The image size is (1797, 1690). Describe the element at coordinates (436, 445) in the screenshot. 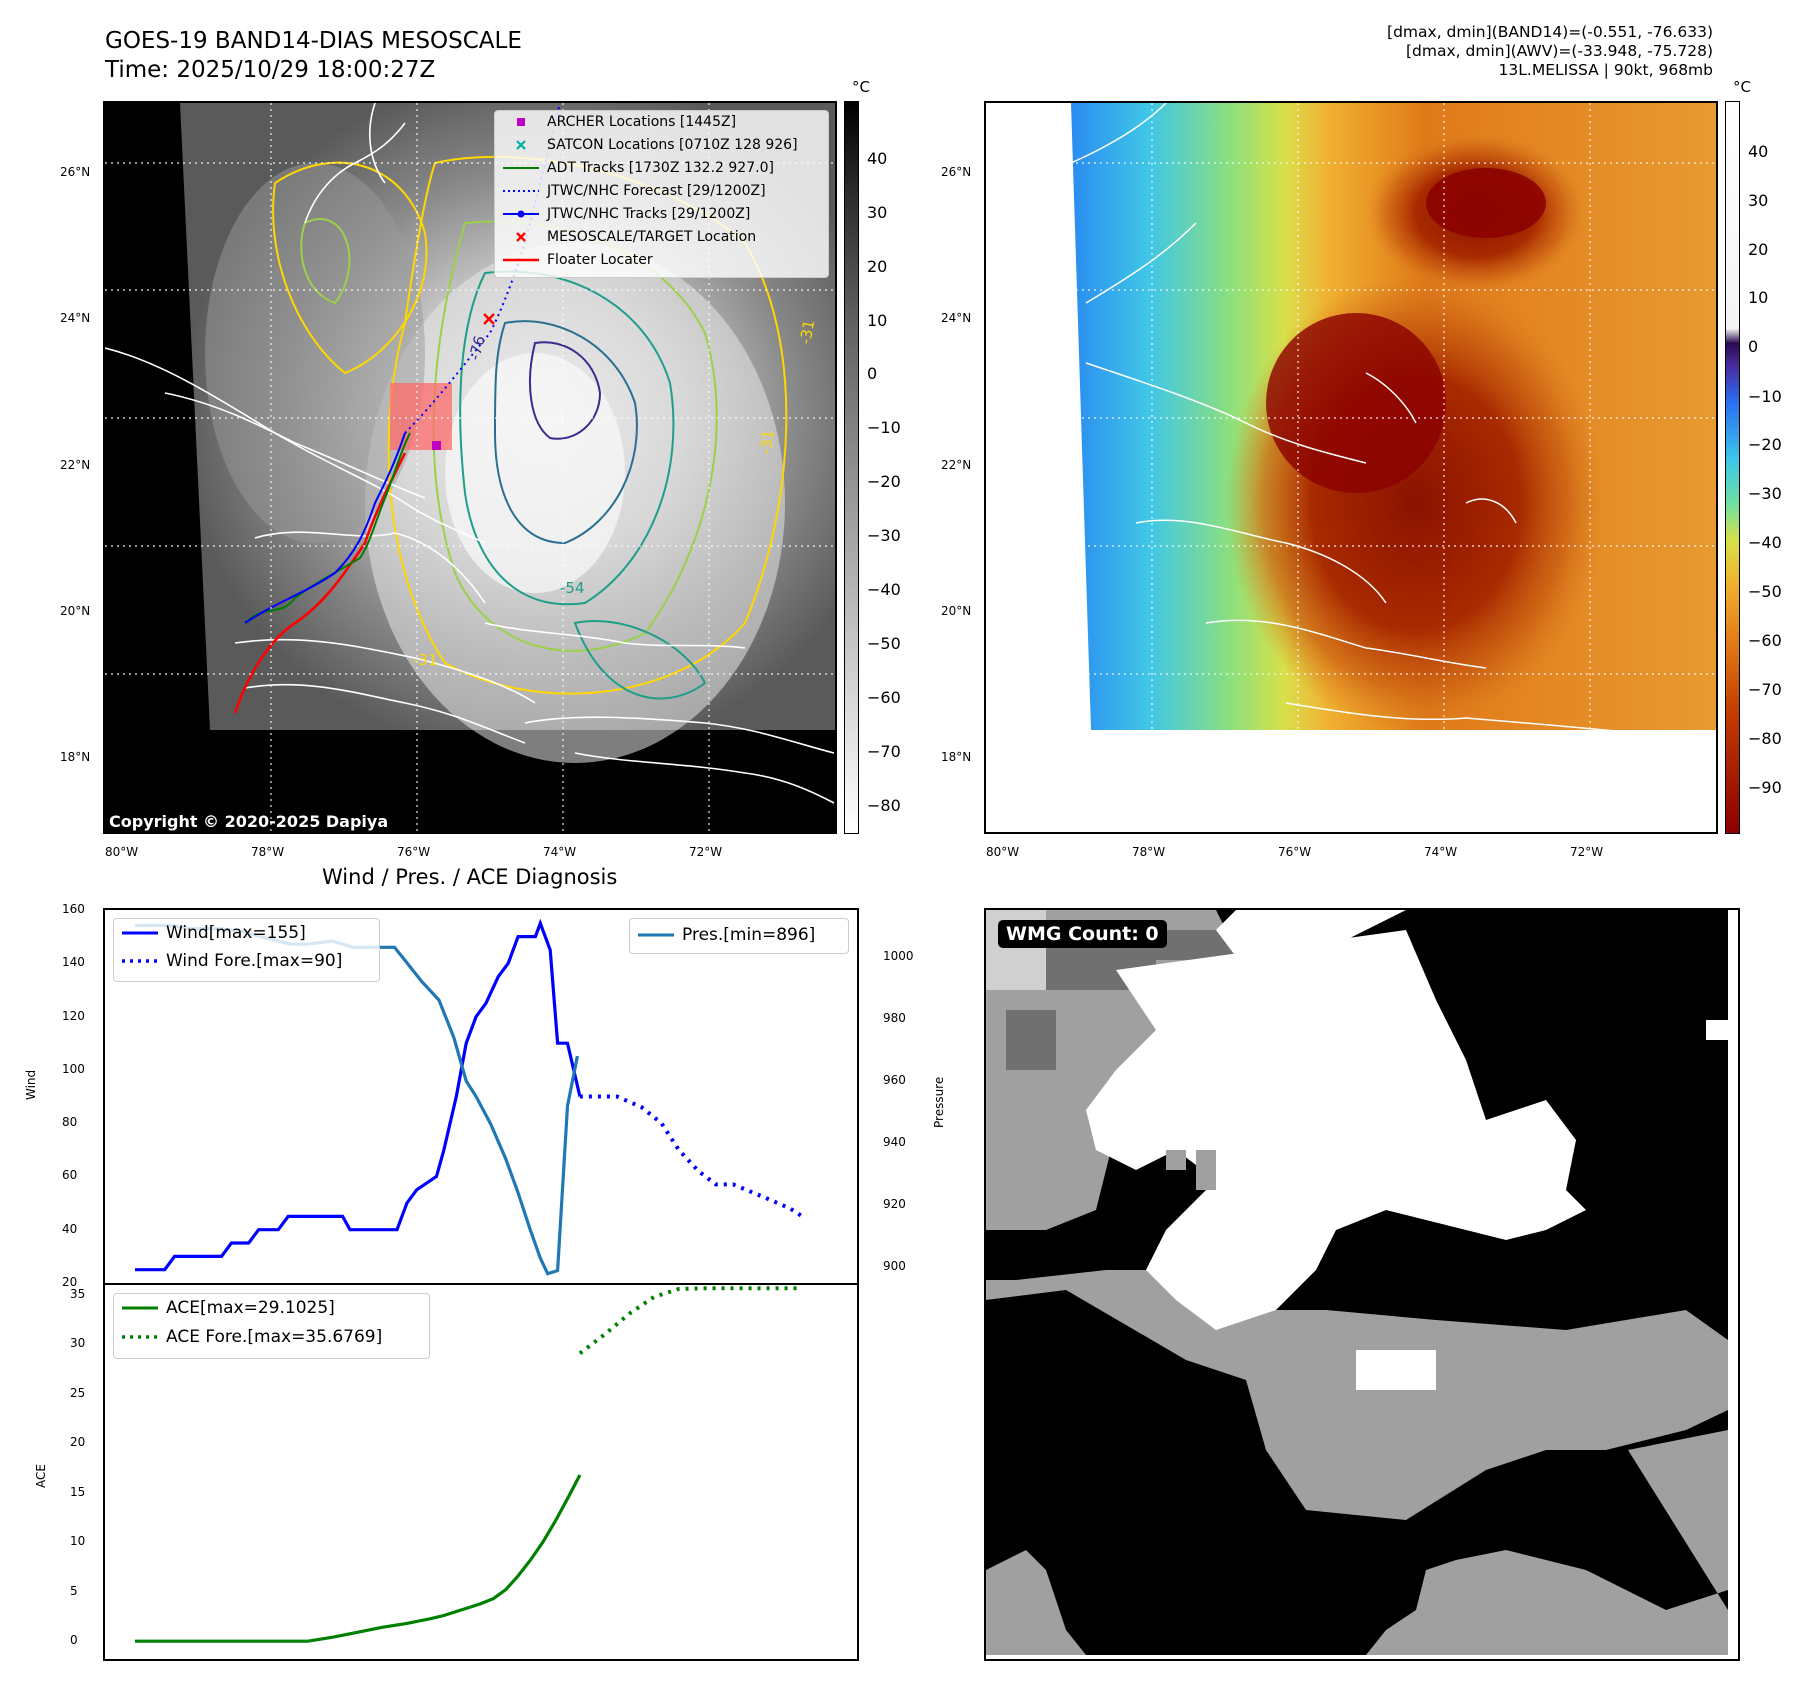

I see `archer-marker` at that location.